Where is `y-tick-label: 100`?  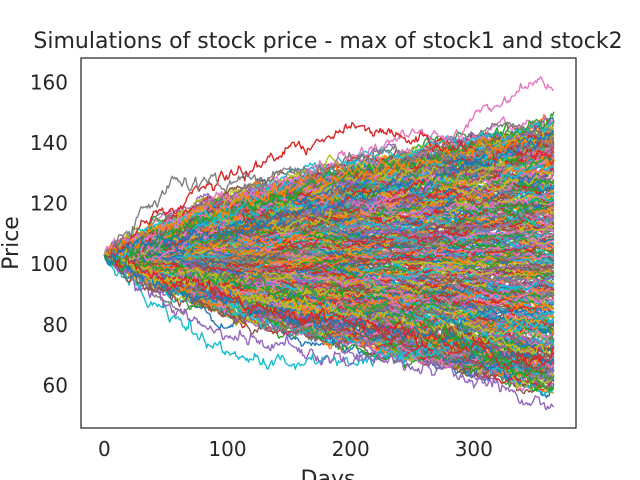 y-tick-label: 100 is located at coordinates (49, 264).